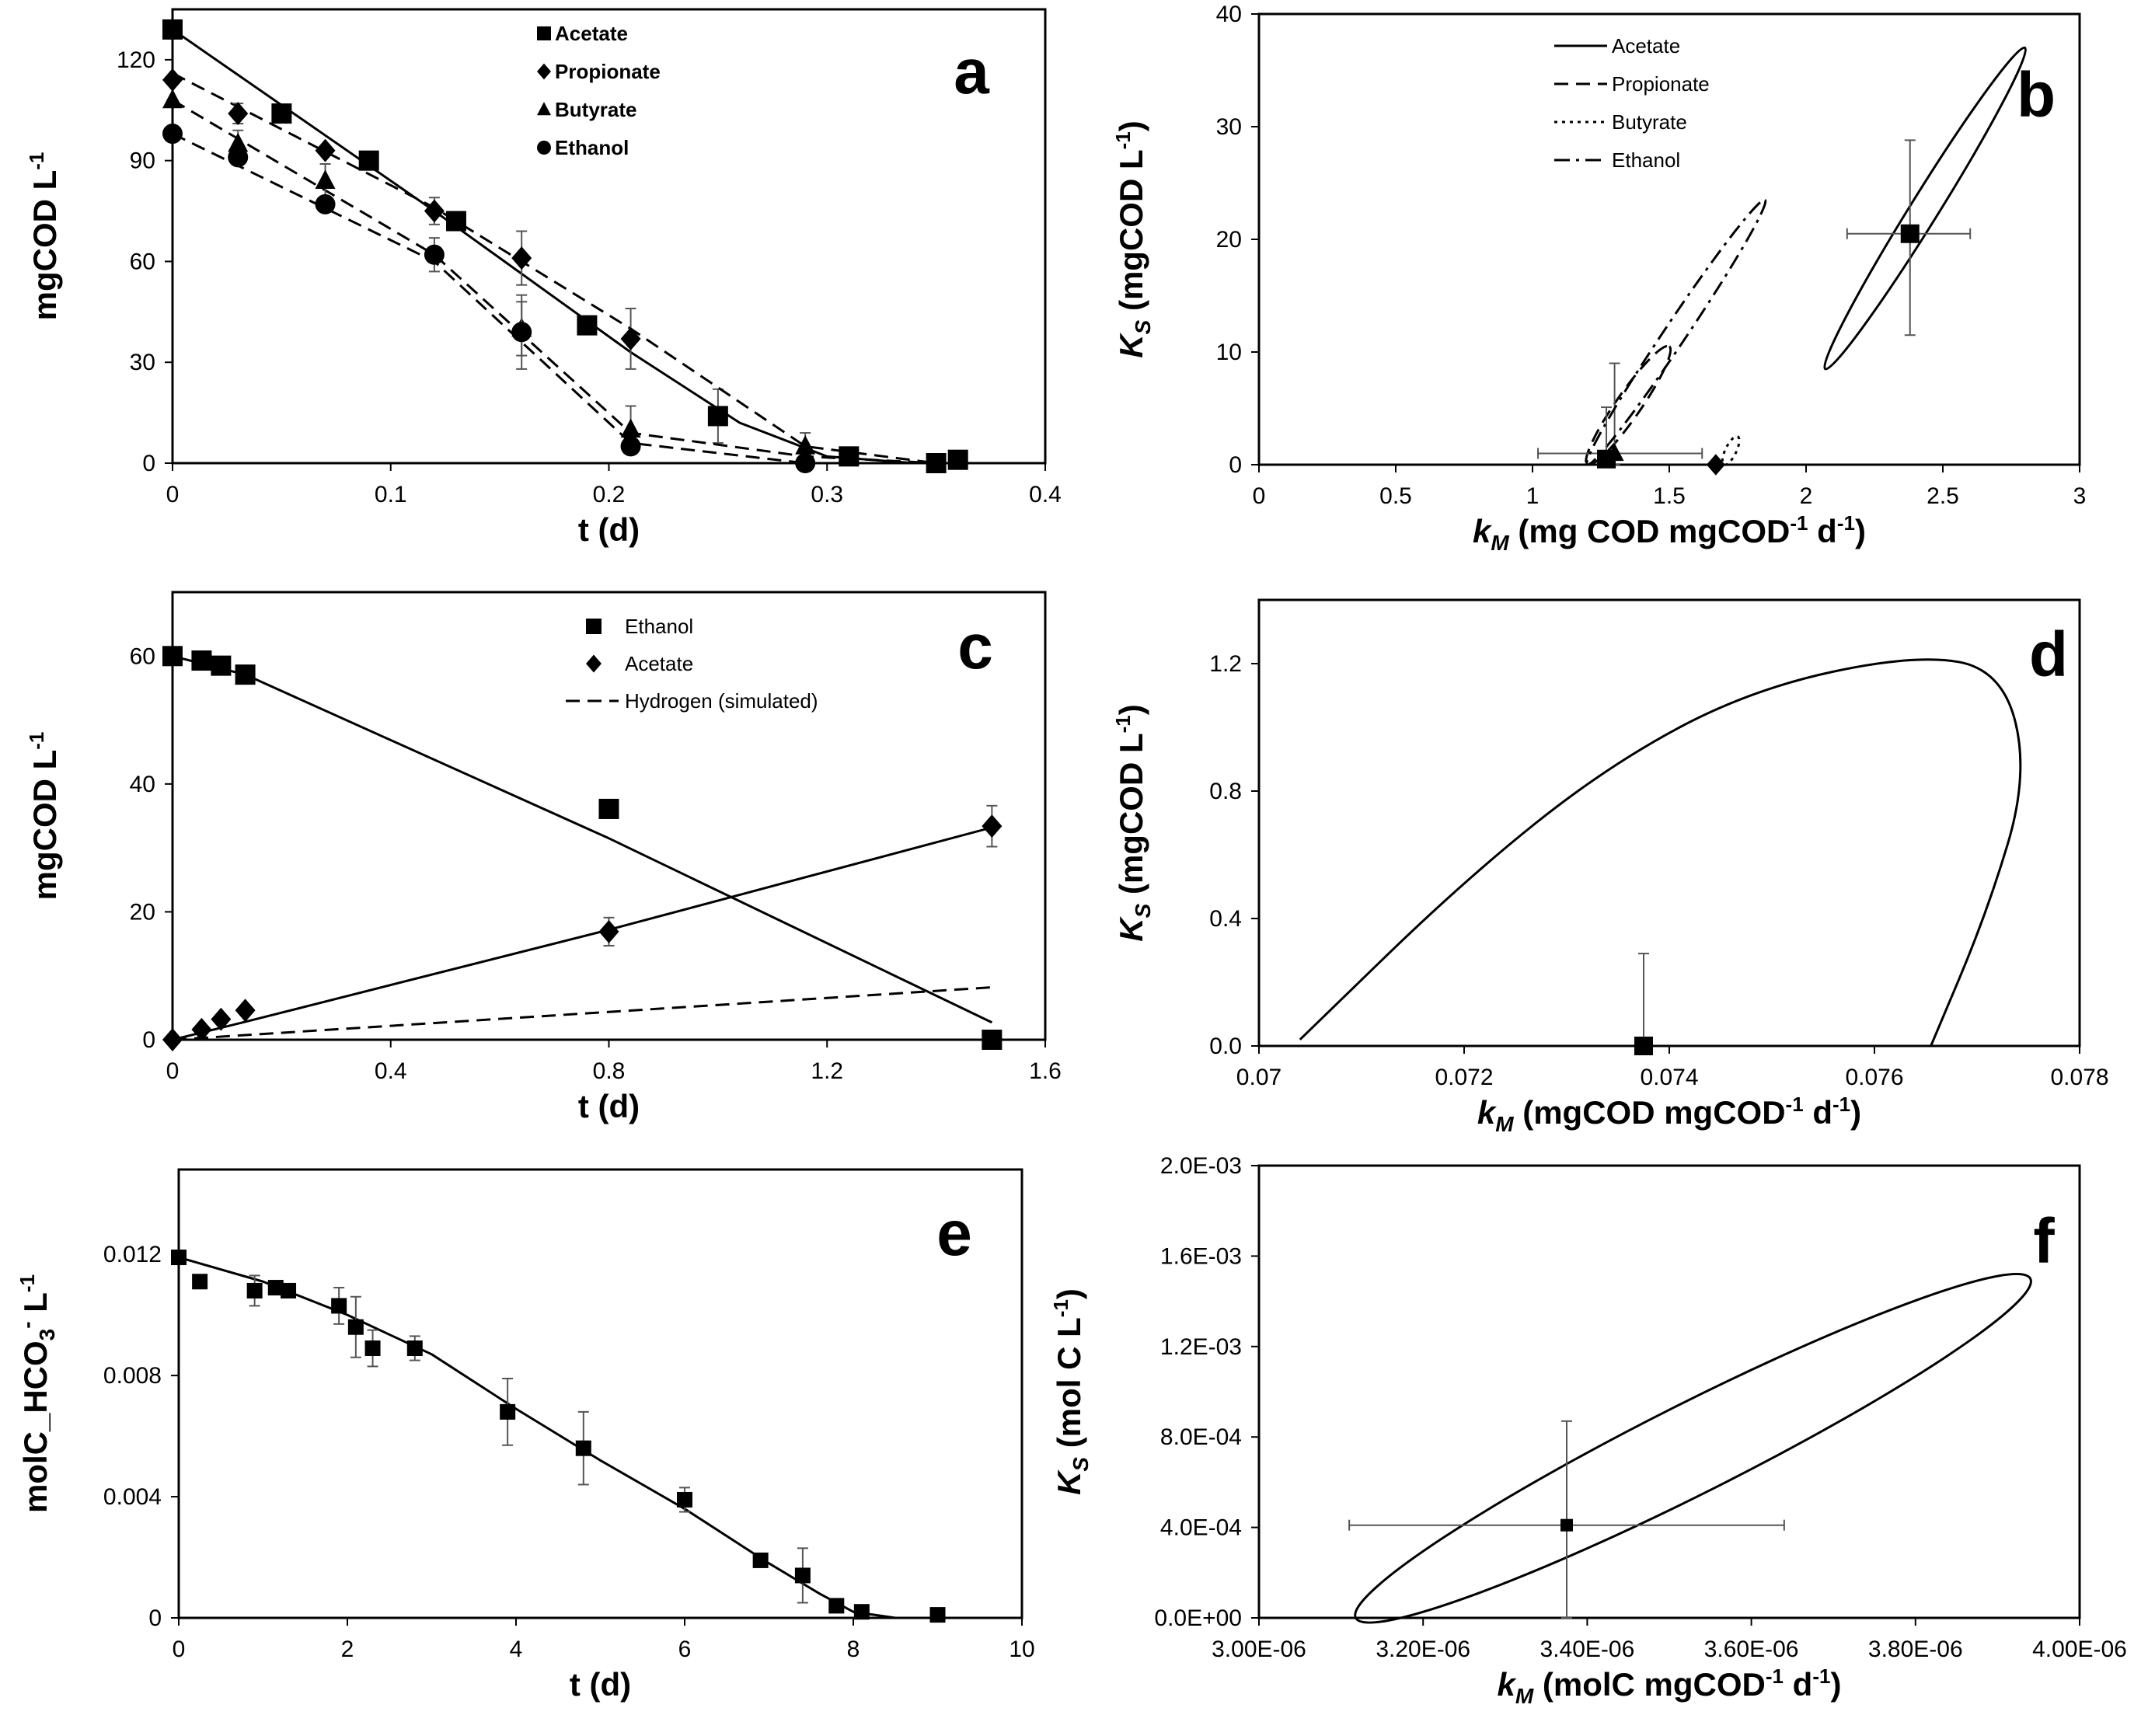  Describe the element at coordinates (1670, 496) in the screenshot. I see `x-tick-label: 1.5` at that location.